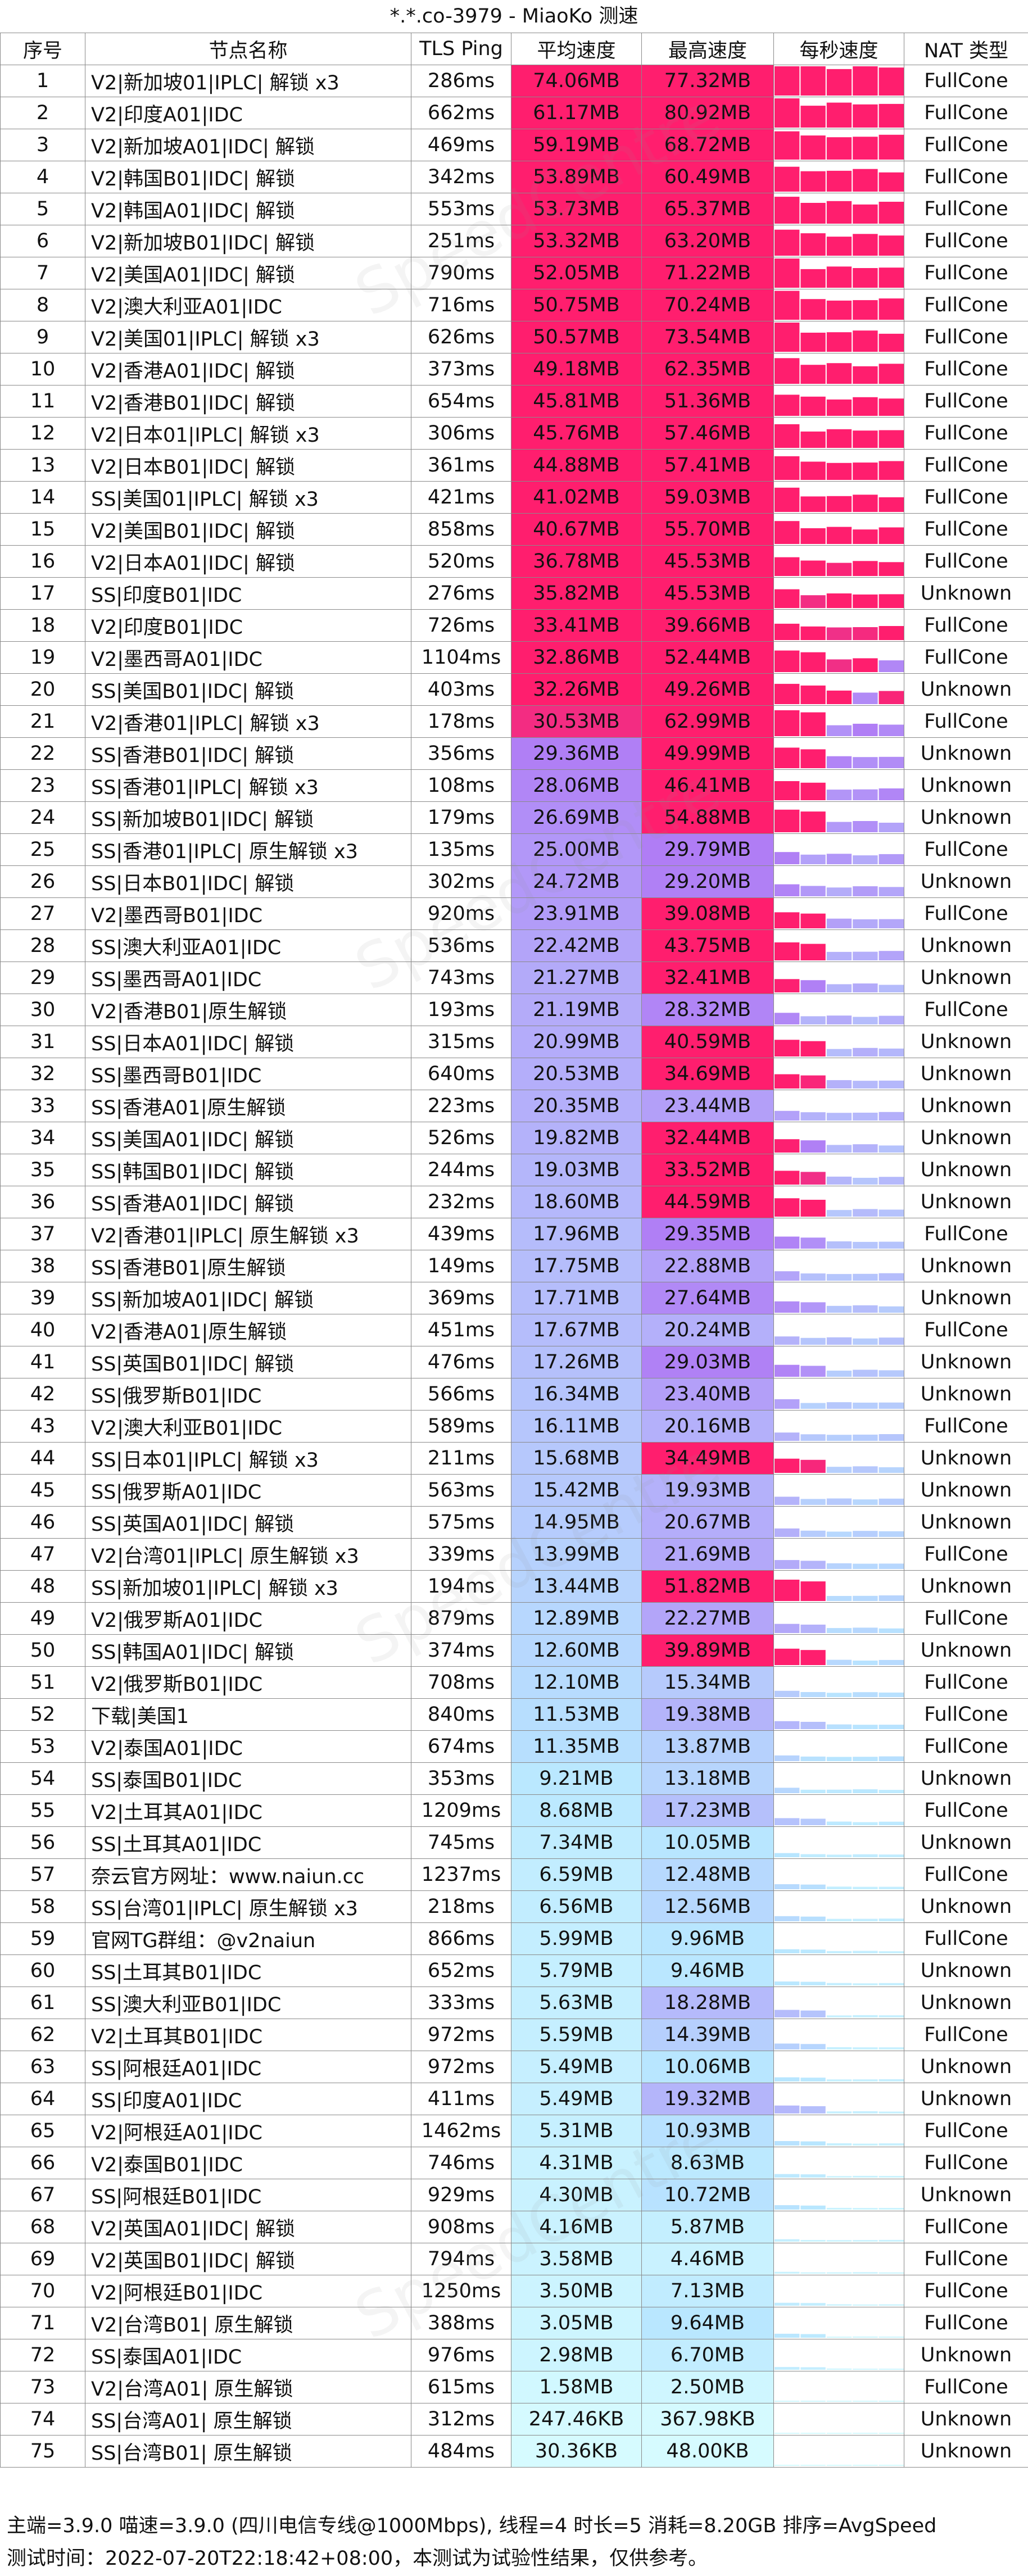  Describe the element at coordinates (838, 49) in the screenshot. I see `col-header-per-second-speed: 每秒速度` at that location.